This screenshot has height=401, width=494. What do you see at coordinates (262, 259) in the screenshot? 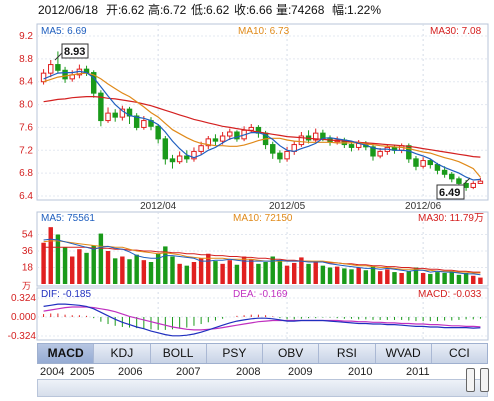
I see `volume-ma30-line` at bounding box center [262, 259].